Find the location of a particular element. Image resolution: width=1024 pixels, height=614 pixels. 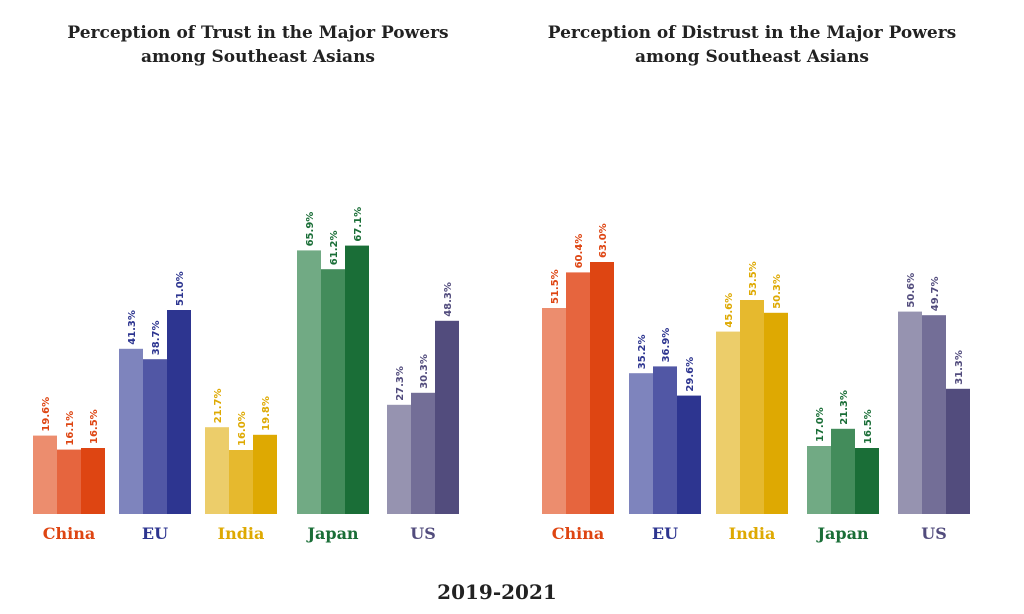

trust-bar-china-2019 is located at coordinates (45, 474).